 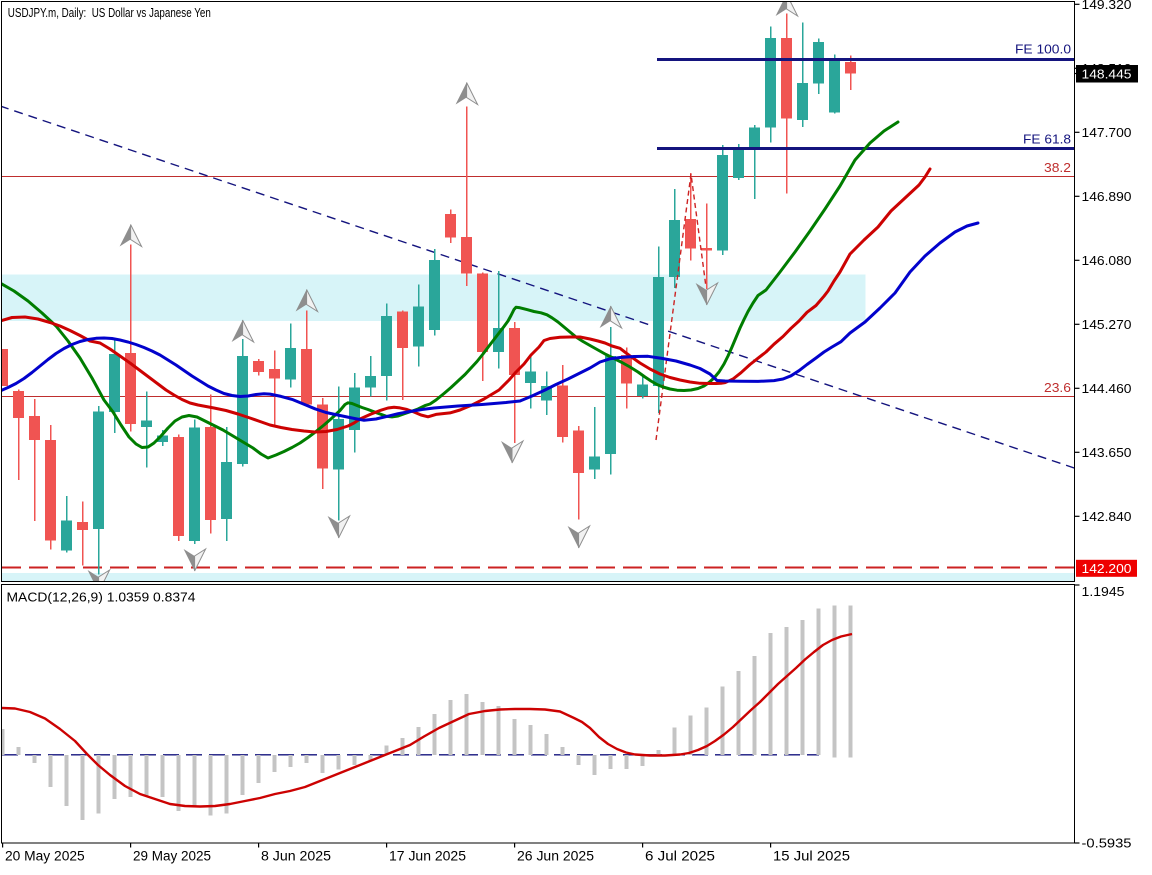 I want to click on svg-text: MACD(12,26,9) 1.0359 0.8374, so click(x=101, y=598).